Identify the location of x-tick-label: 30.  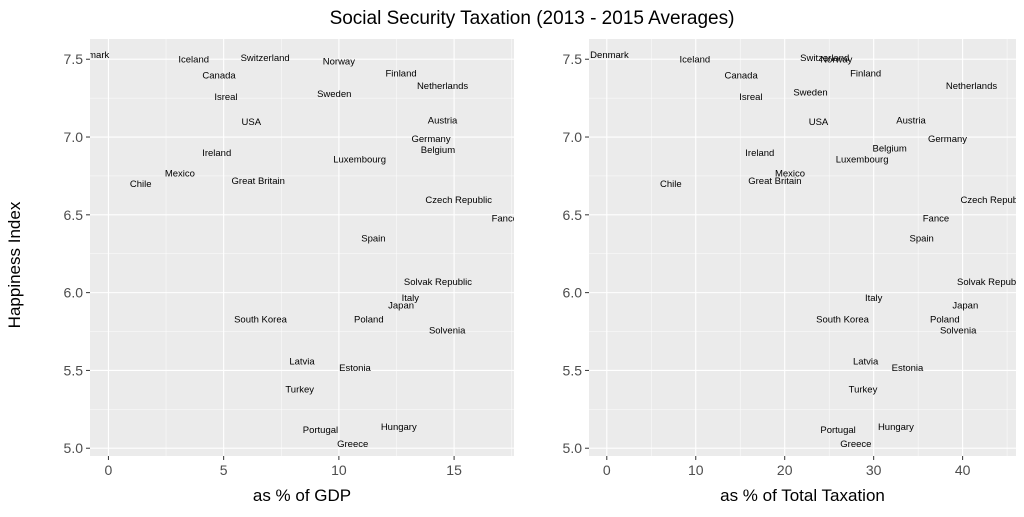
(874, 470).